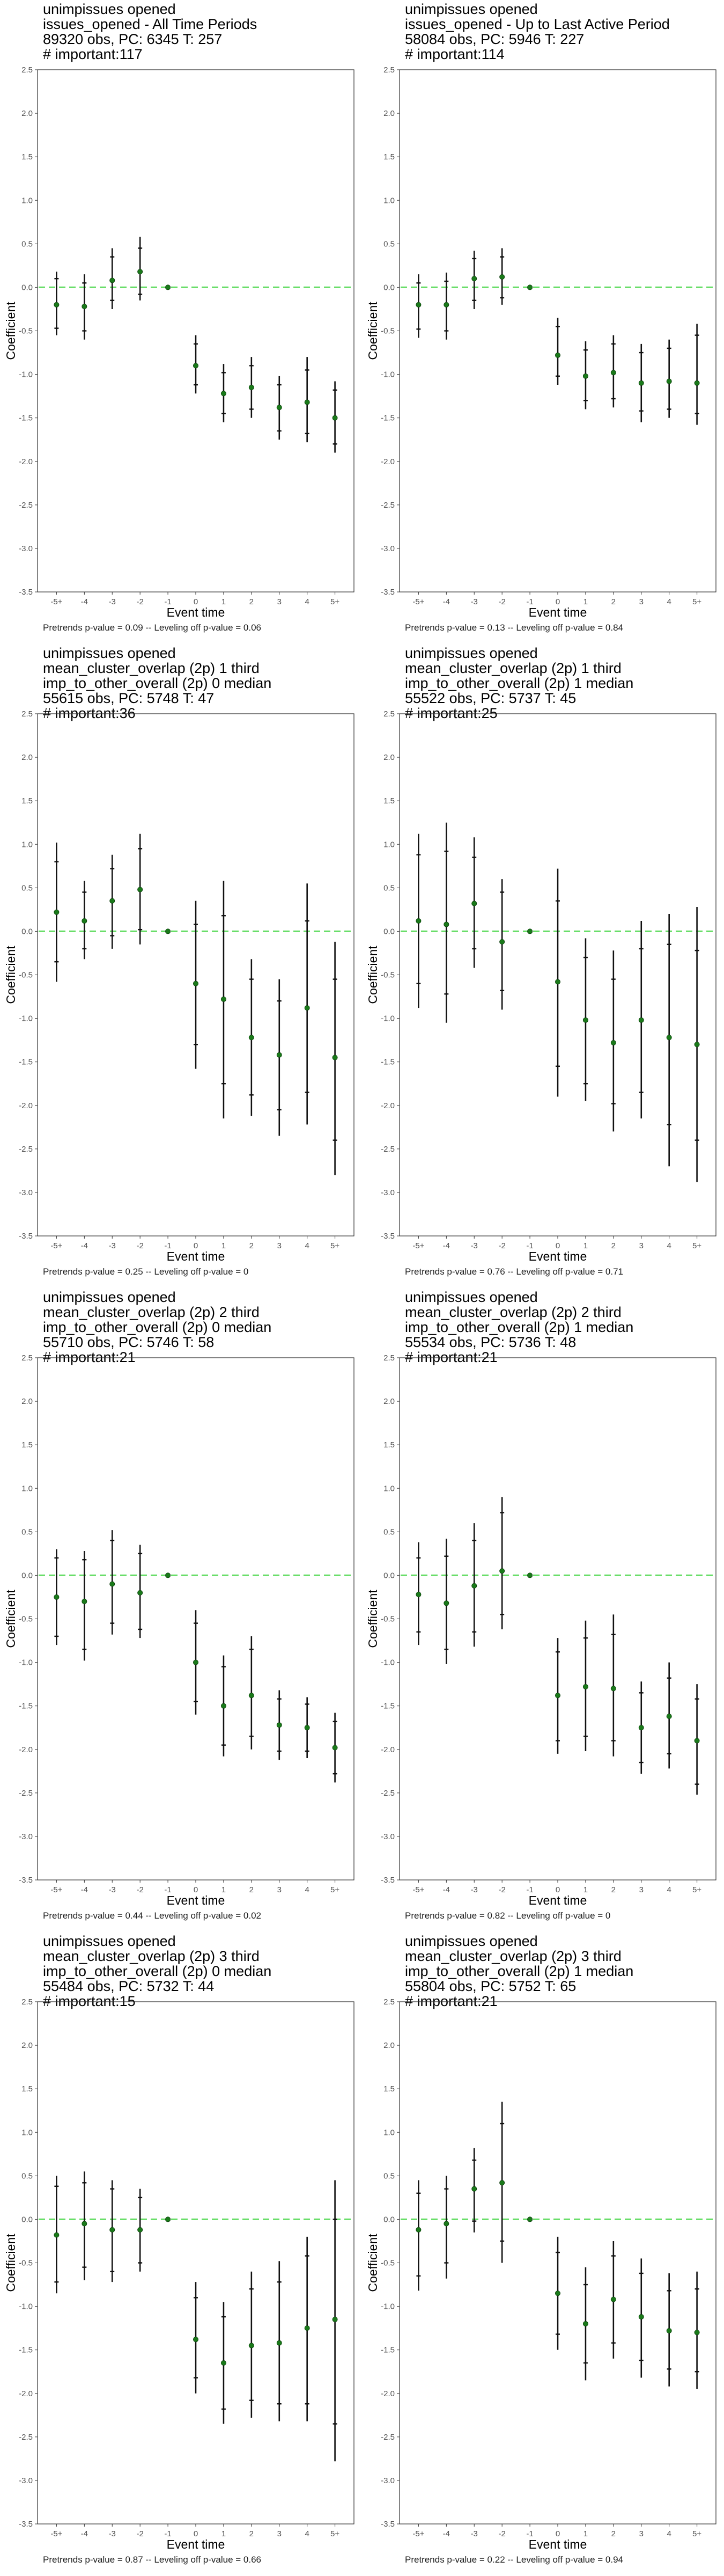  Describe the element at coordinates (558, 1899) in the screenshot. I see `x-axis-label: Event time` at that location.